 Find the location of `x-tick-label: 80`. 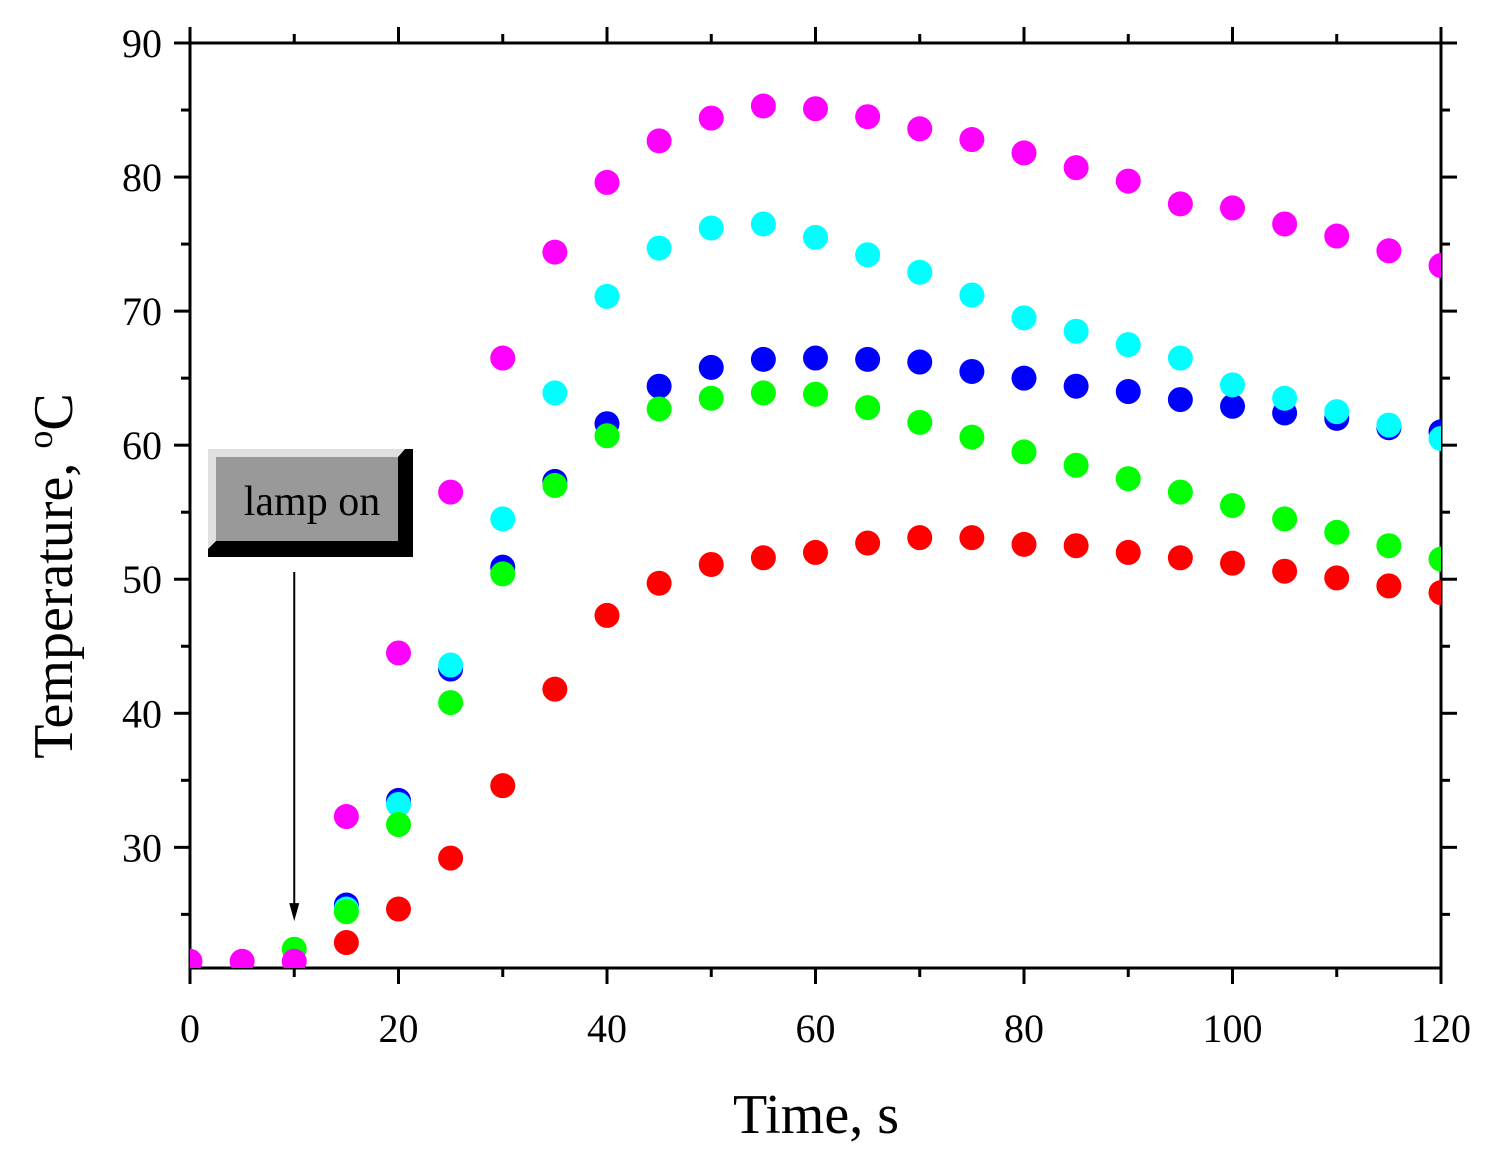

x-tick-label: 80 is located at coordinates (1024, 1028).